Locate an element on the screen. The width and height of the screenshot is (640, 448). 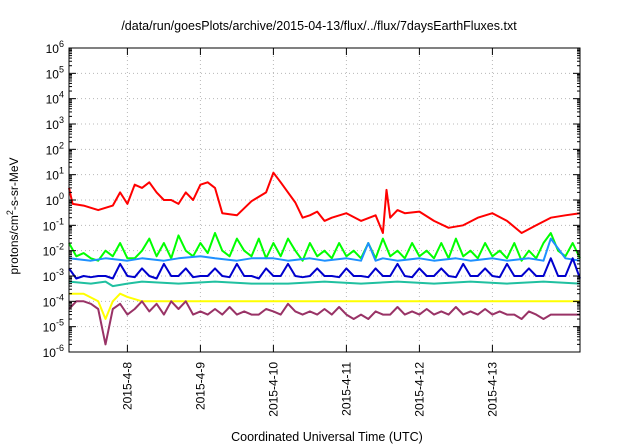
y-tick-label: 10⁻² is located at coordinates (53, 250).